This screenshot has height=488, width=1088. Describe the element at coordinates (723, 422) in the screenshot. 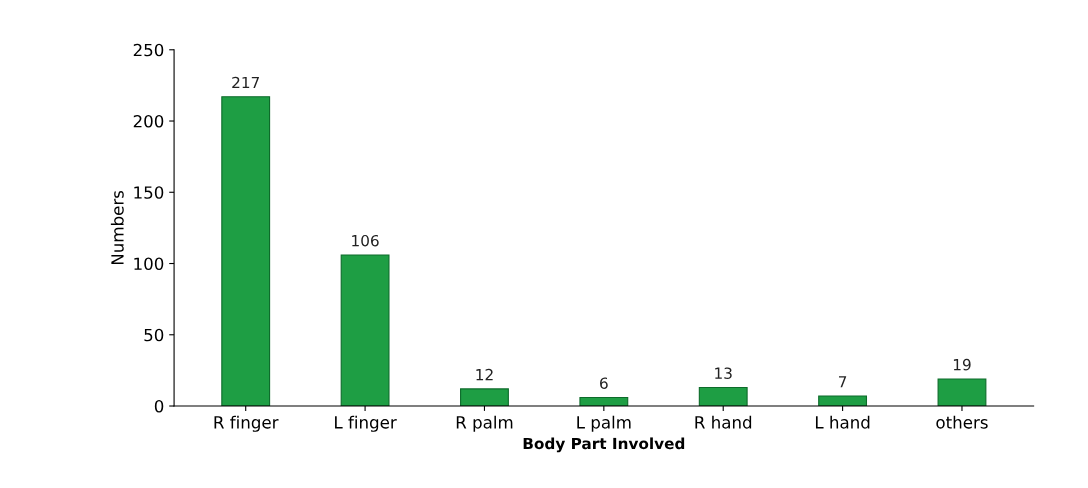

I see `x-tick-label: R hand` at that location.